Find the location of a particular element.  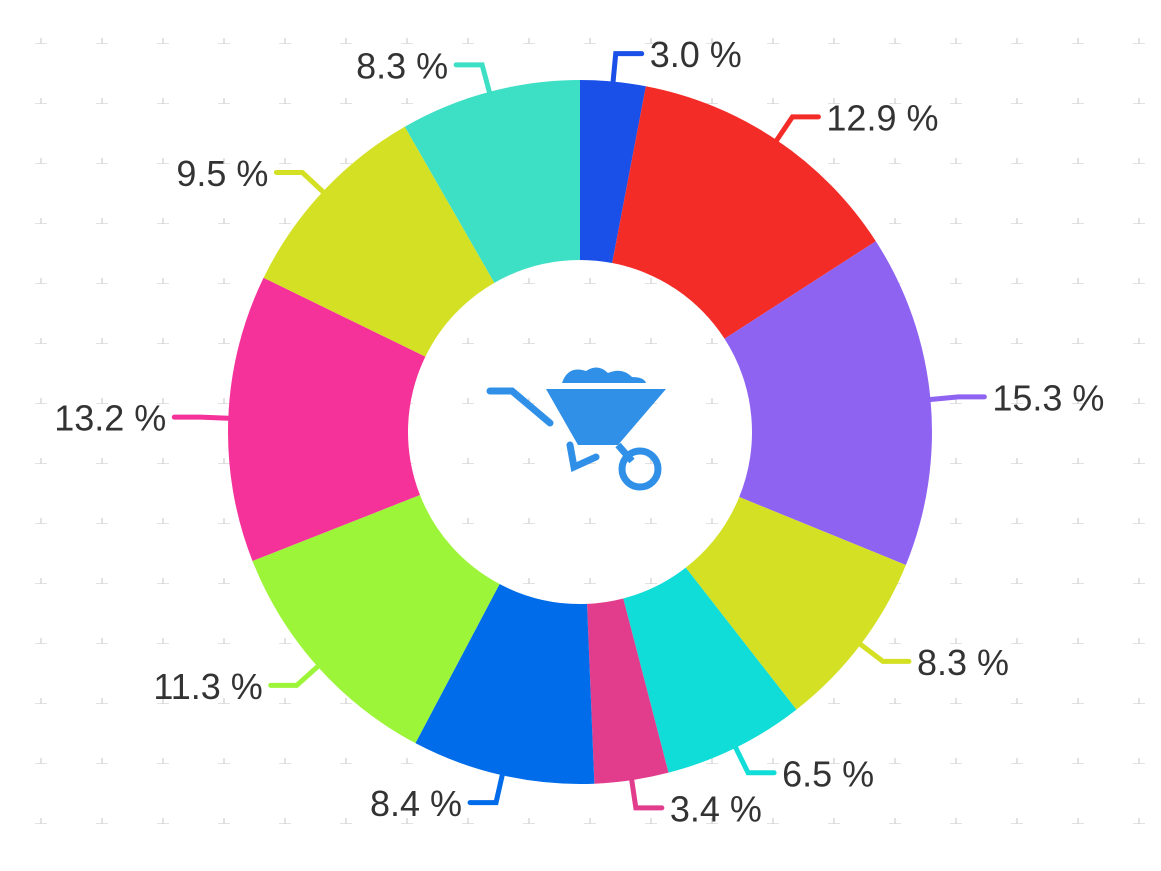

data-label: 11.3 % is located at coordinates (207, 686).